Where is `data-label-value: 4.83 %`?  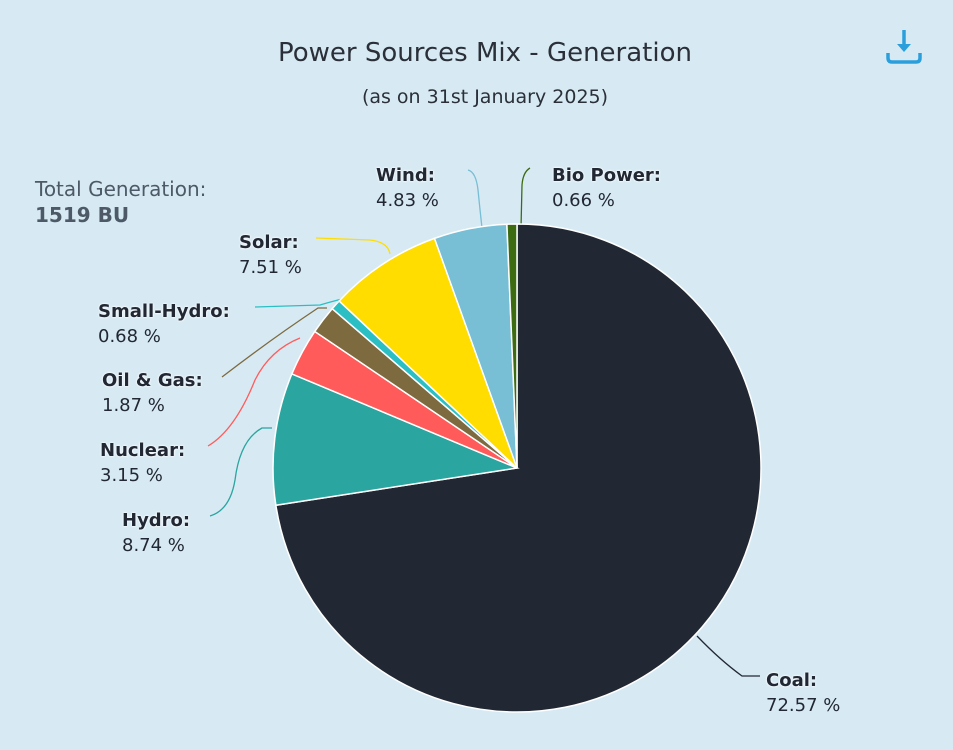 data-label-value: 4.83 % is located at coordinates (407, 200).